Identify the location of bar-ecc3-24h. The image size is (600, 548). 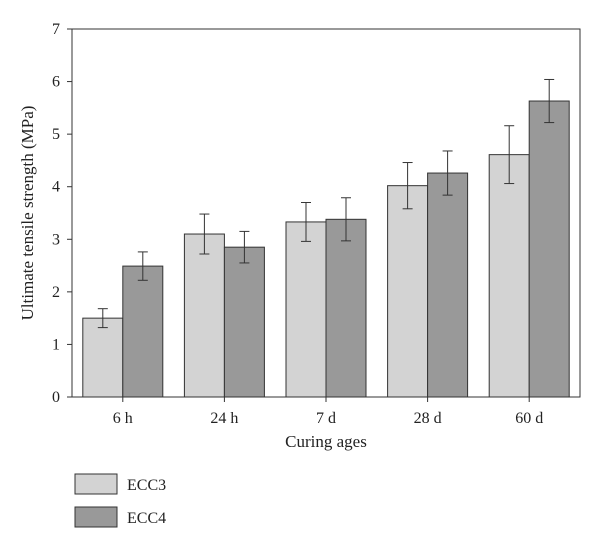
(204, 315).